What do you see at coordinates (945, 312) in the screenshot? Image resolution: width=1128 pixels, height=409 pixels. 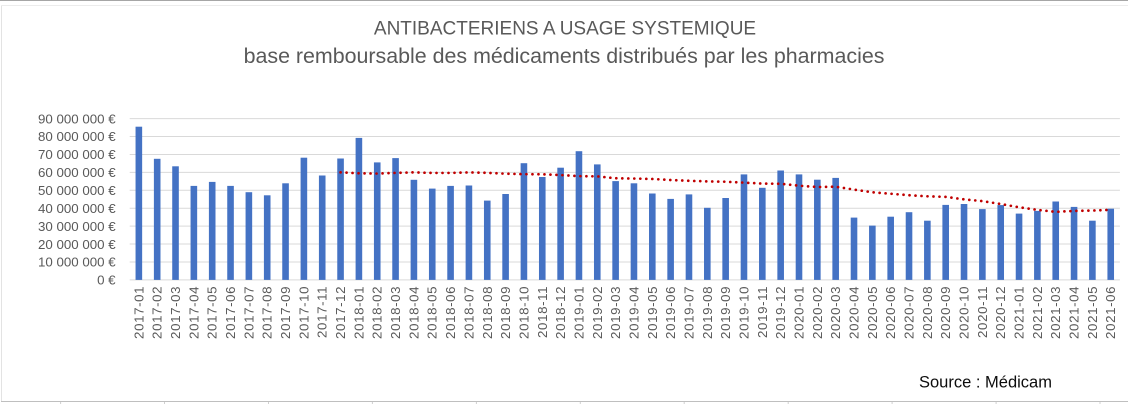 I see `svg-text: 2020-09` at bounding box center [945, 312].